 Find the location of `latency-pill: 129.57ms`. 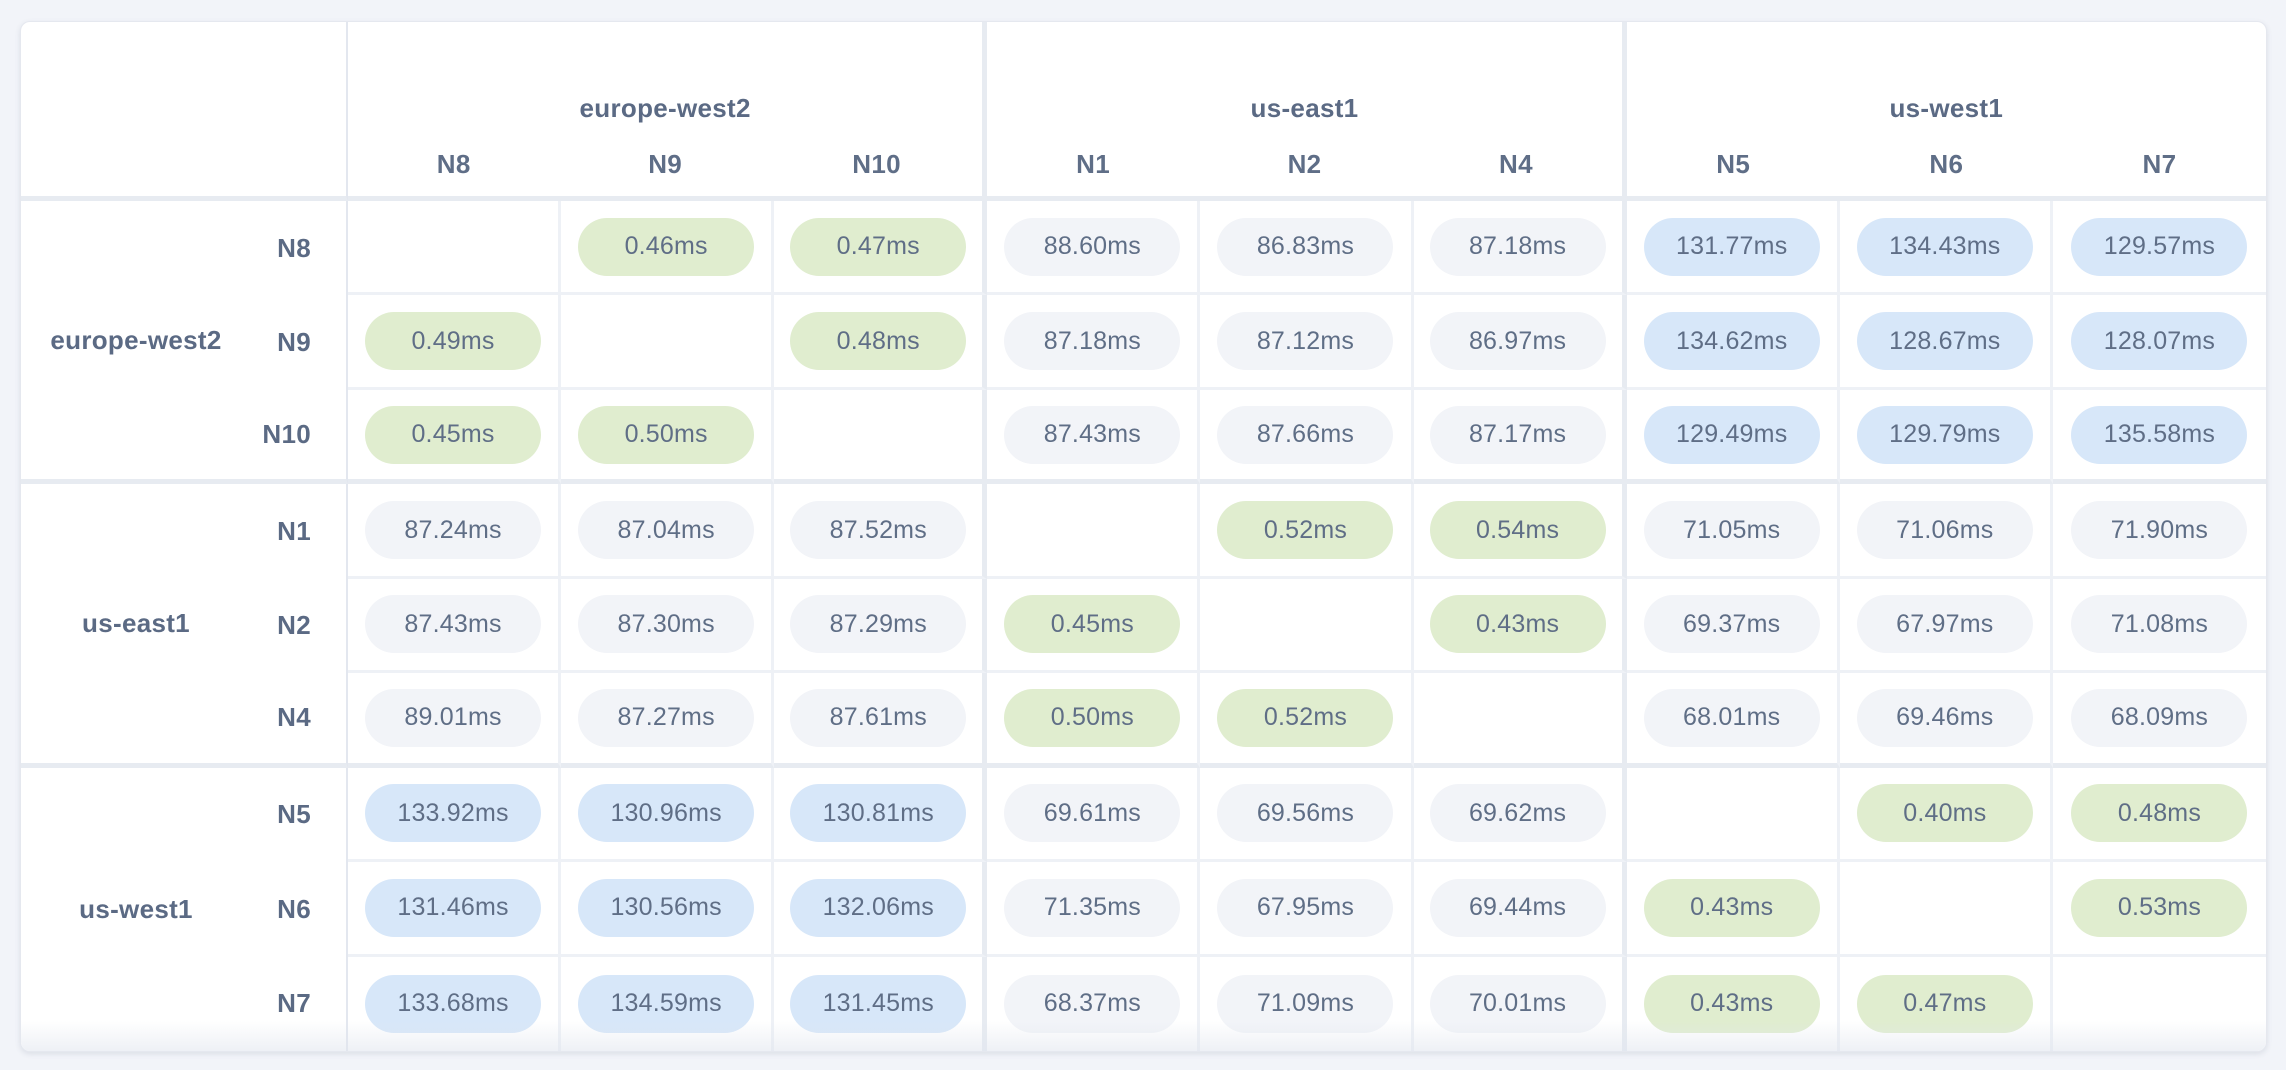

latency-pill: 129.57ms is located at coordinates (2159, 246).